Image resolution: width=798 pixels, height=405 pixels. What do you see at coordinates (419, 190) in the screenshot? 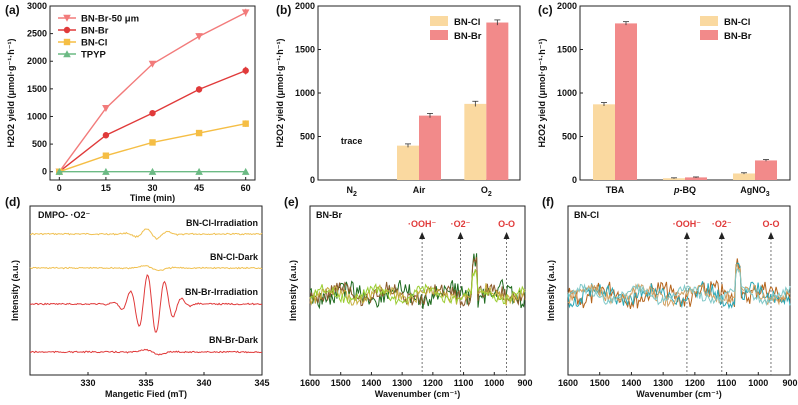
I see `x-tick-label: Air` at bounding box center [419, 190].